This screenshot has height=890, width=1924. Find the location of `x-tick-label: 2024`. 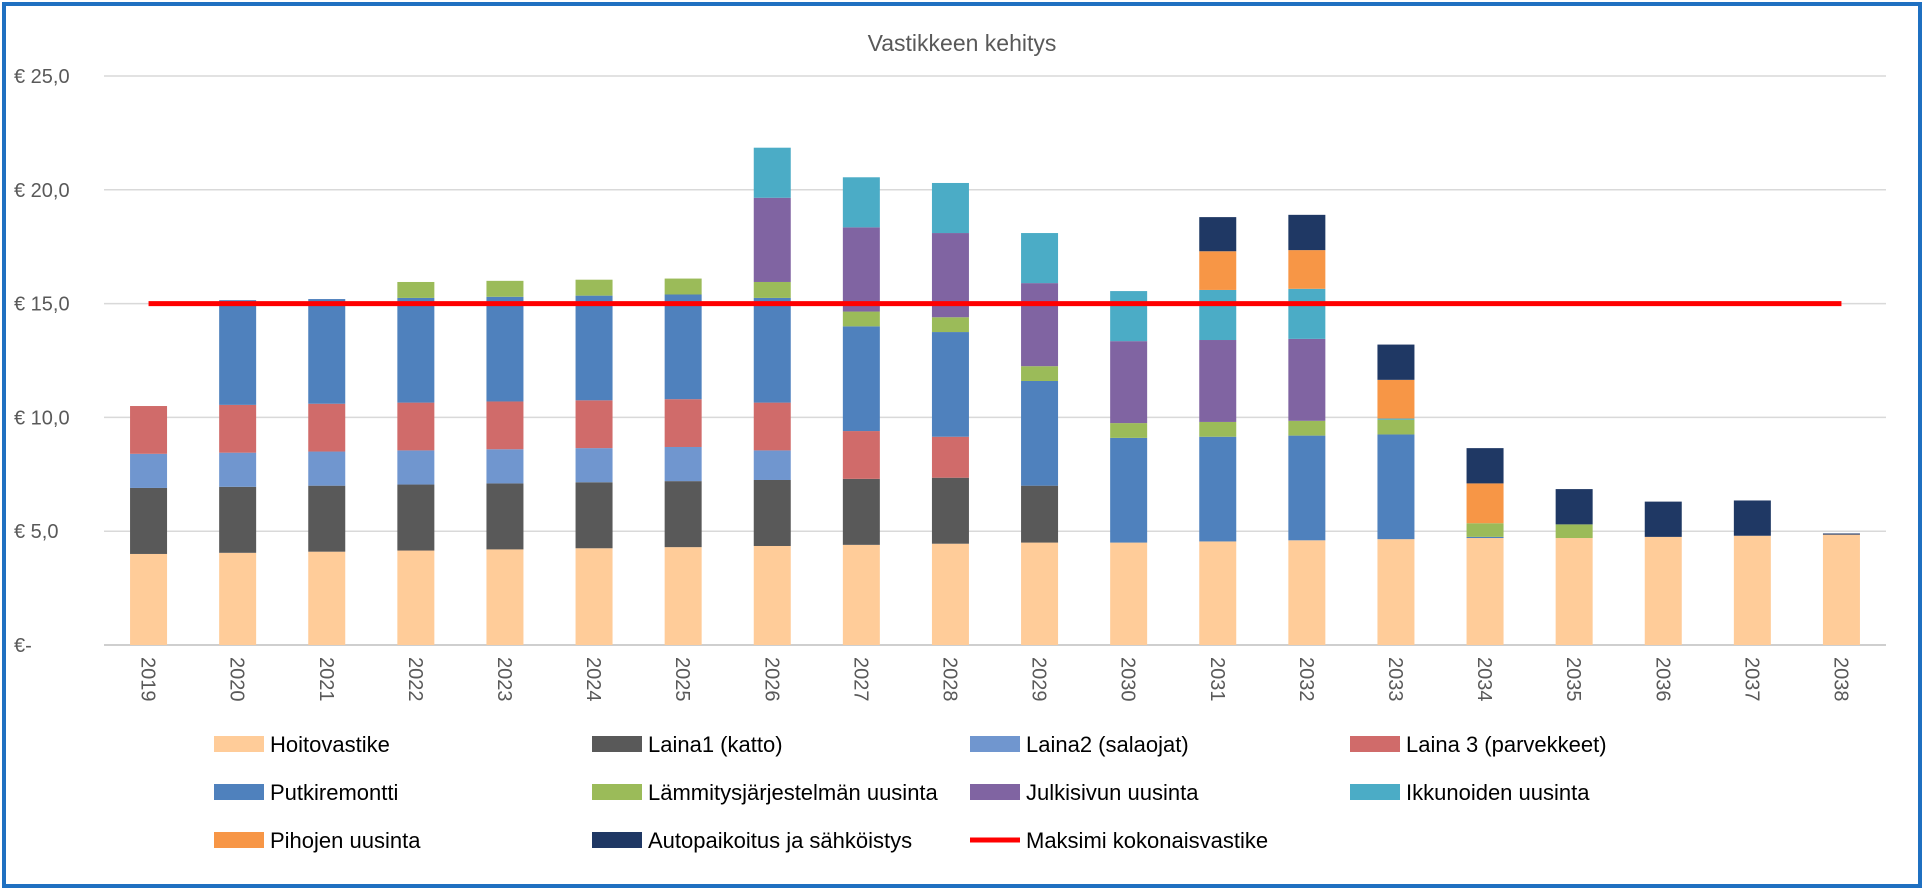

x-tick-label: 2024 is located at coordinates (593, 679).